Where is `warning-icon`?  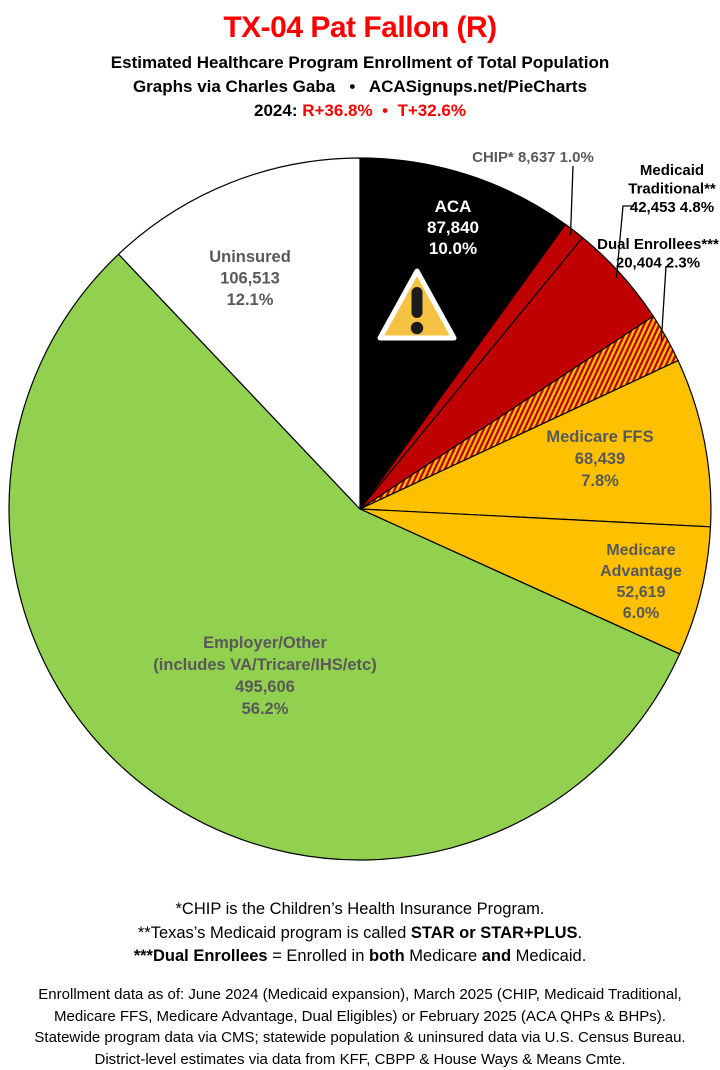 warning-icon is located at coordinates (417, 304).